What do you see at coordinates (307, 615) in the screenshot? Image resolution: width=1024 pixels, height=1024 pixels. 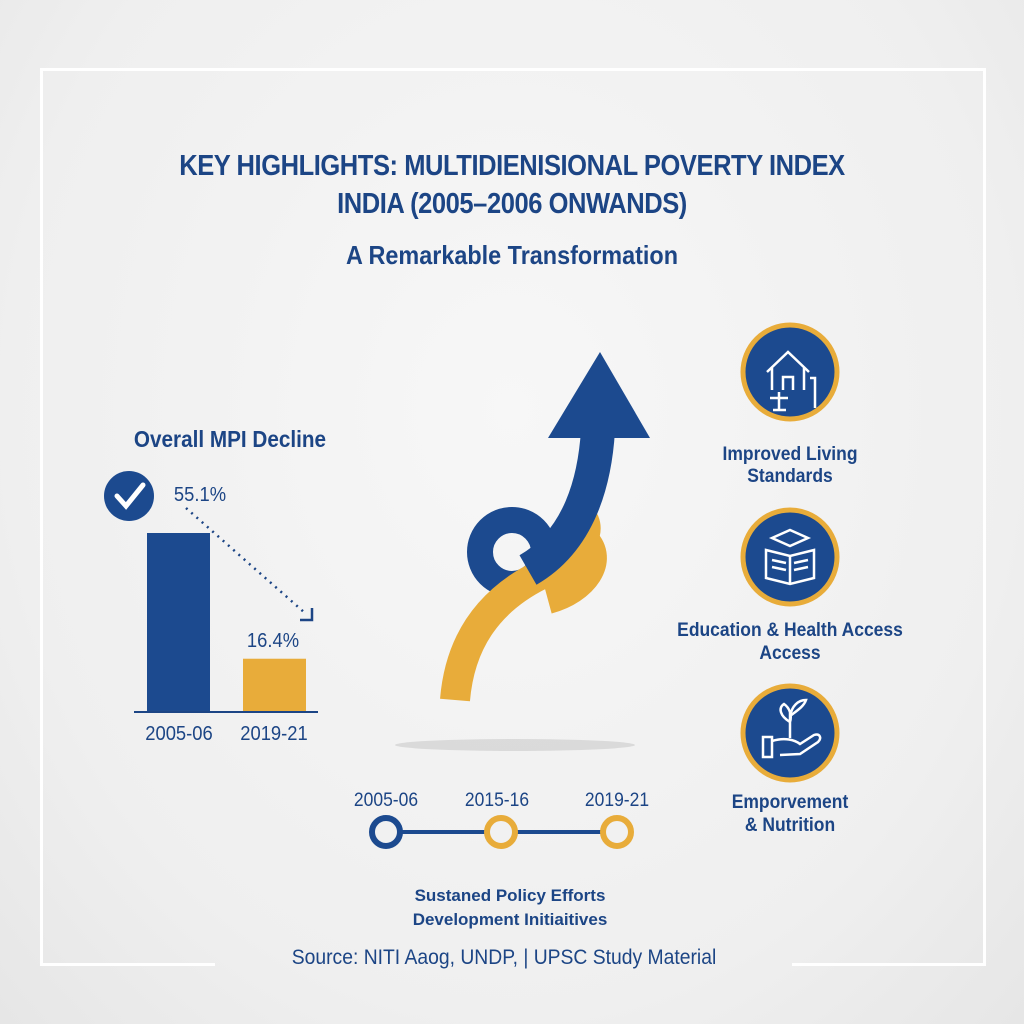 I see `decline-arrow-head` at bounding box center [307, 615].